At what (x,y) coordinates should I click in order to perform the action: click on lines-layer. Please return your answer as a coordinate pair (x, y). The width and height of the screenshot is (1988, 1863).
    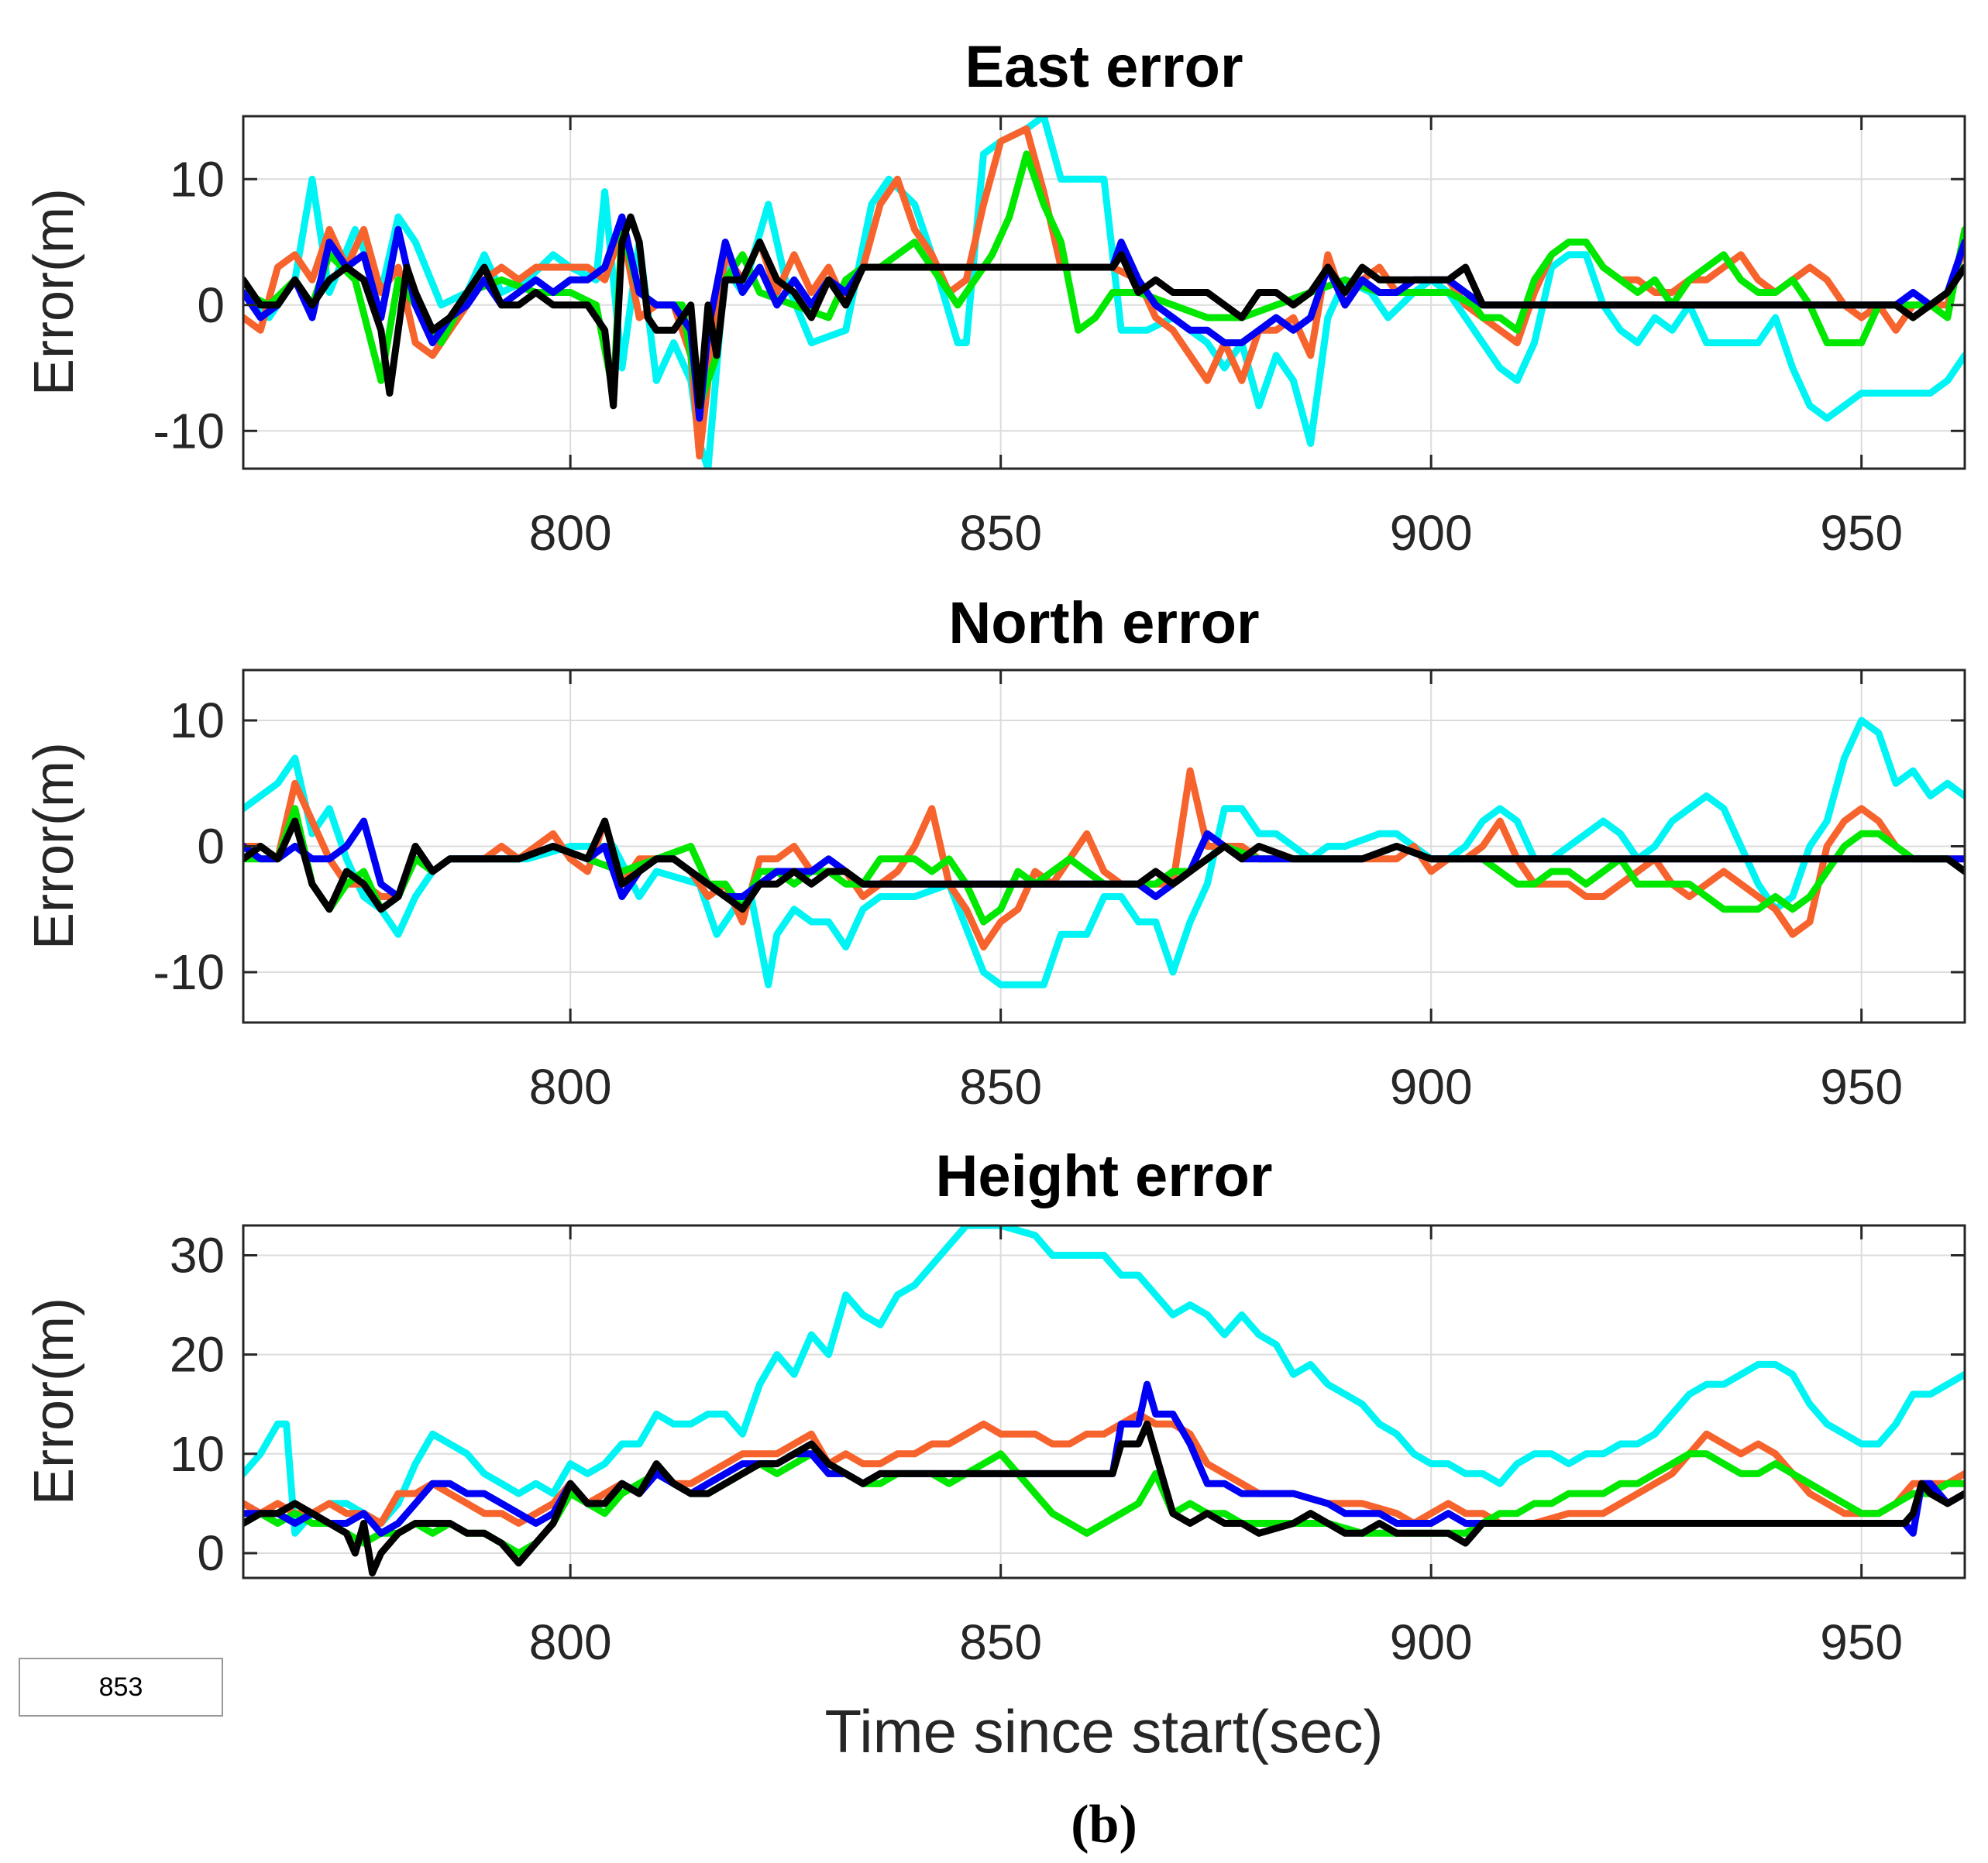
    Looking at the image, I should click on (1104, 852).